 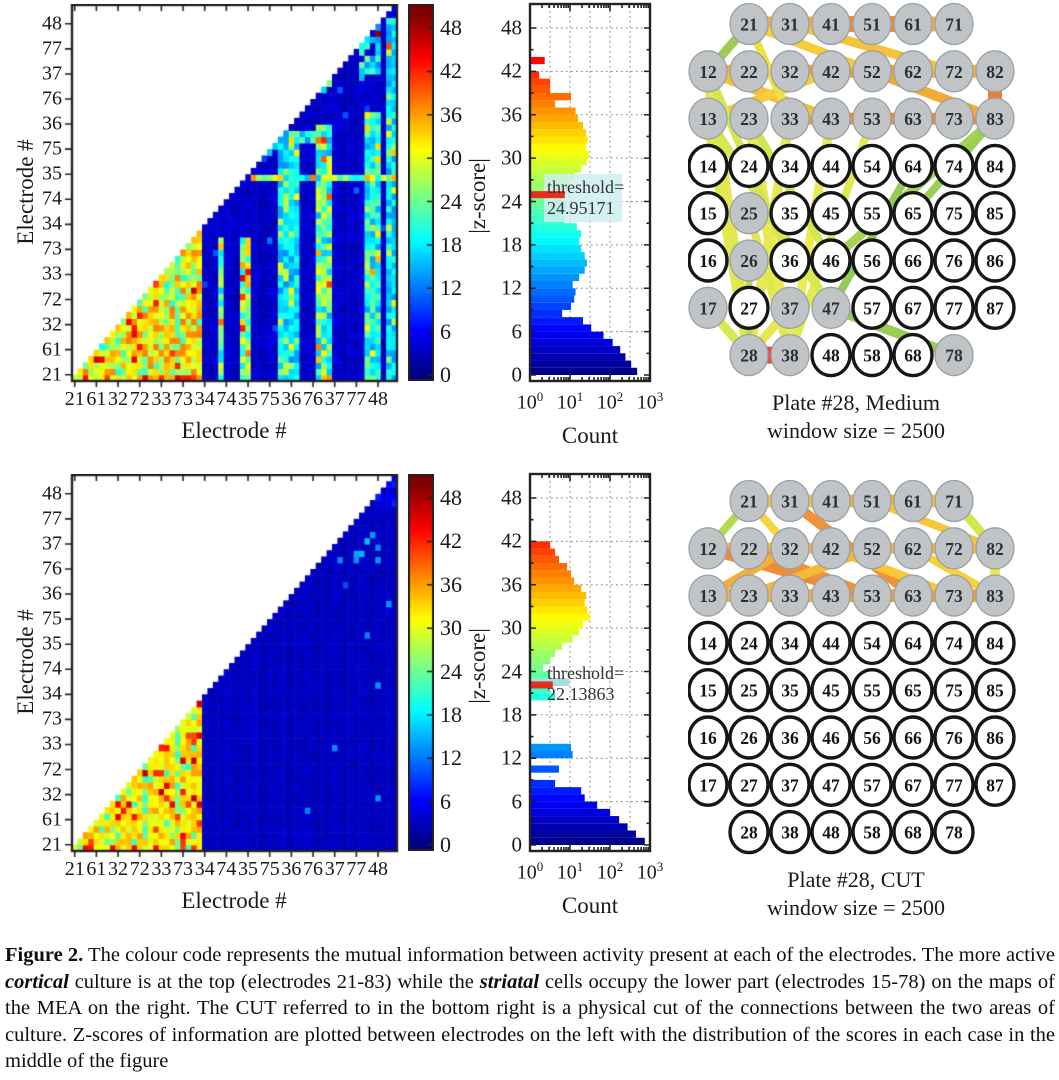 I want to click on heatmap-y-tick: 75, so click(x=52, y=618).